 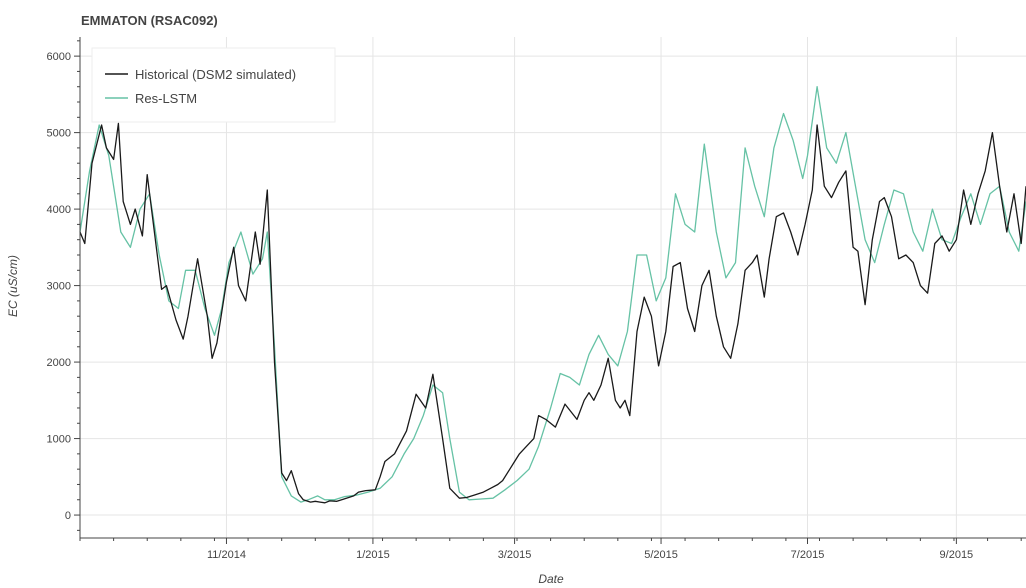 I want to click on x-axis-ticks: 11/2014 1/2015 3/2015 5/2015 7/2015 9/2015, so click(x=550, y=549).